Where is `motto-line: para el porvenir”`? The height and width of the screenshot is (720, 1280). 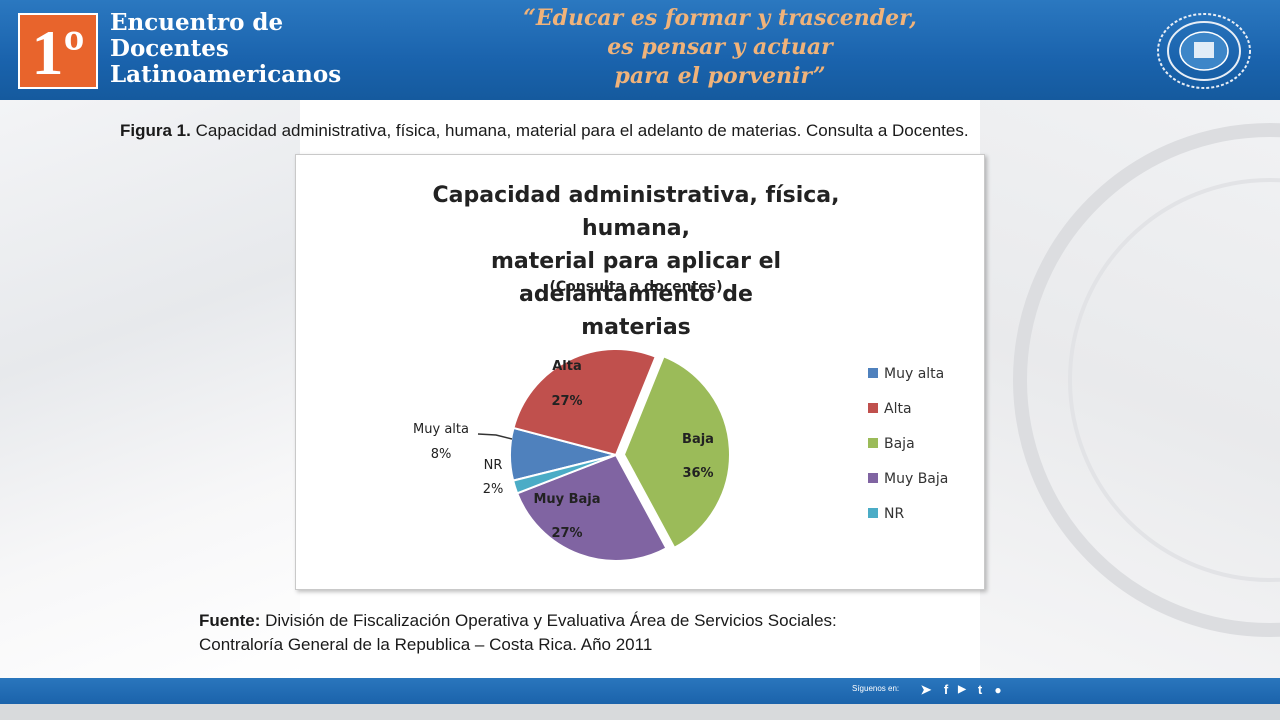
motto-line: para el porvenir” is located at coordinates (720, 76).